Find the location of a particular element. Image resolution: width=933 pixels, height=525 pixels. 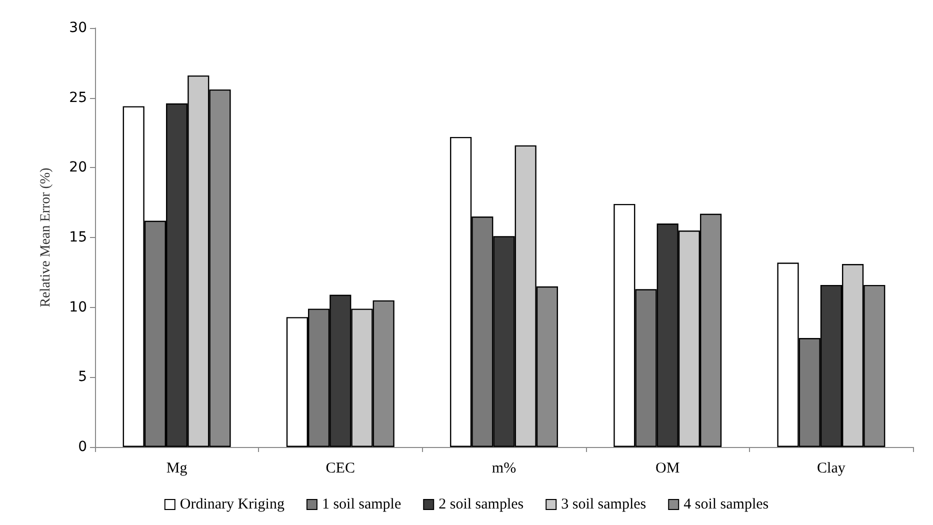

y-tick-label: 15 is located at coordinates (78, 238).